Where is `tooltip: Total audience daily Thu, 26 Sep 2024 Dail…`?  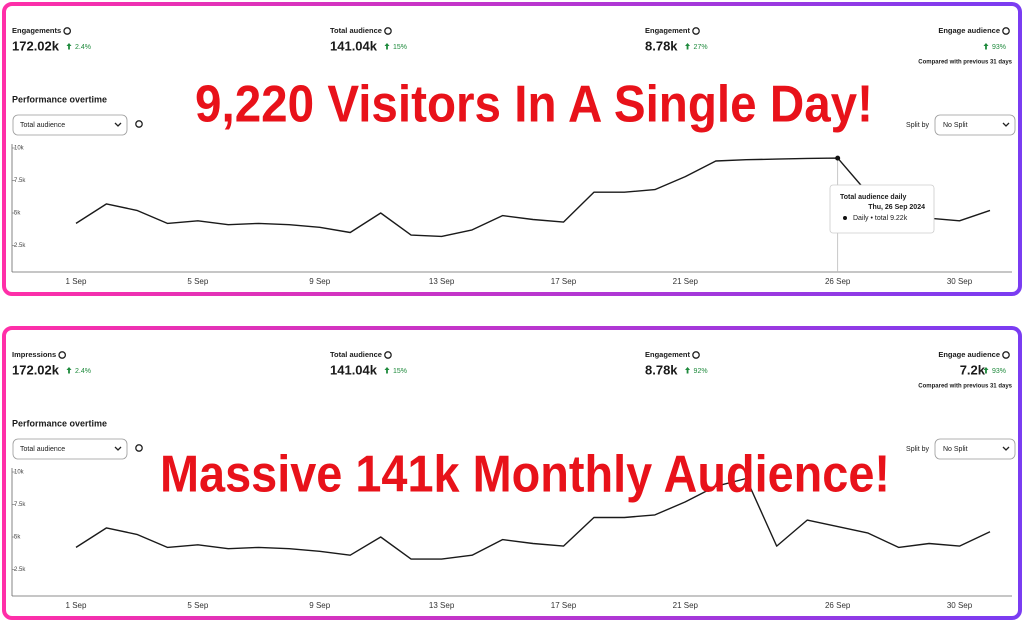 tooltip: Total audience daily Thu, 26 Sep 2024 Dail… is located at coordinates (882, 209).